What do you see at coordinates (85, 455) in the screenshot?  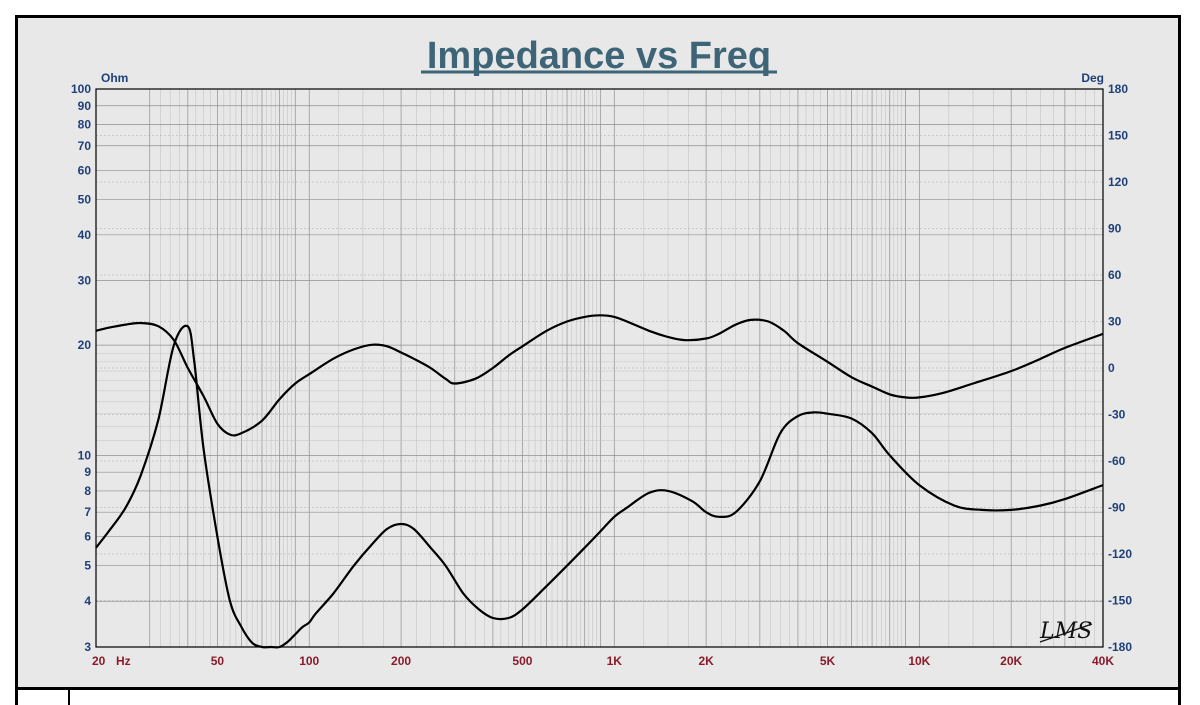 I see `left-tick-label: 10` at bounding box center [85, 455].